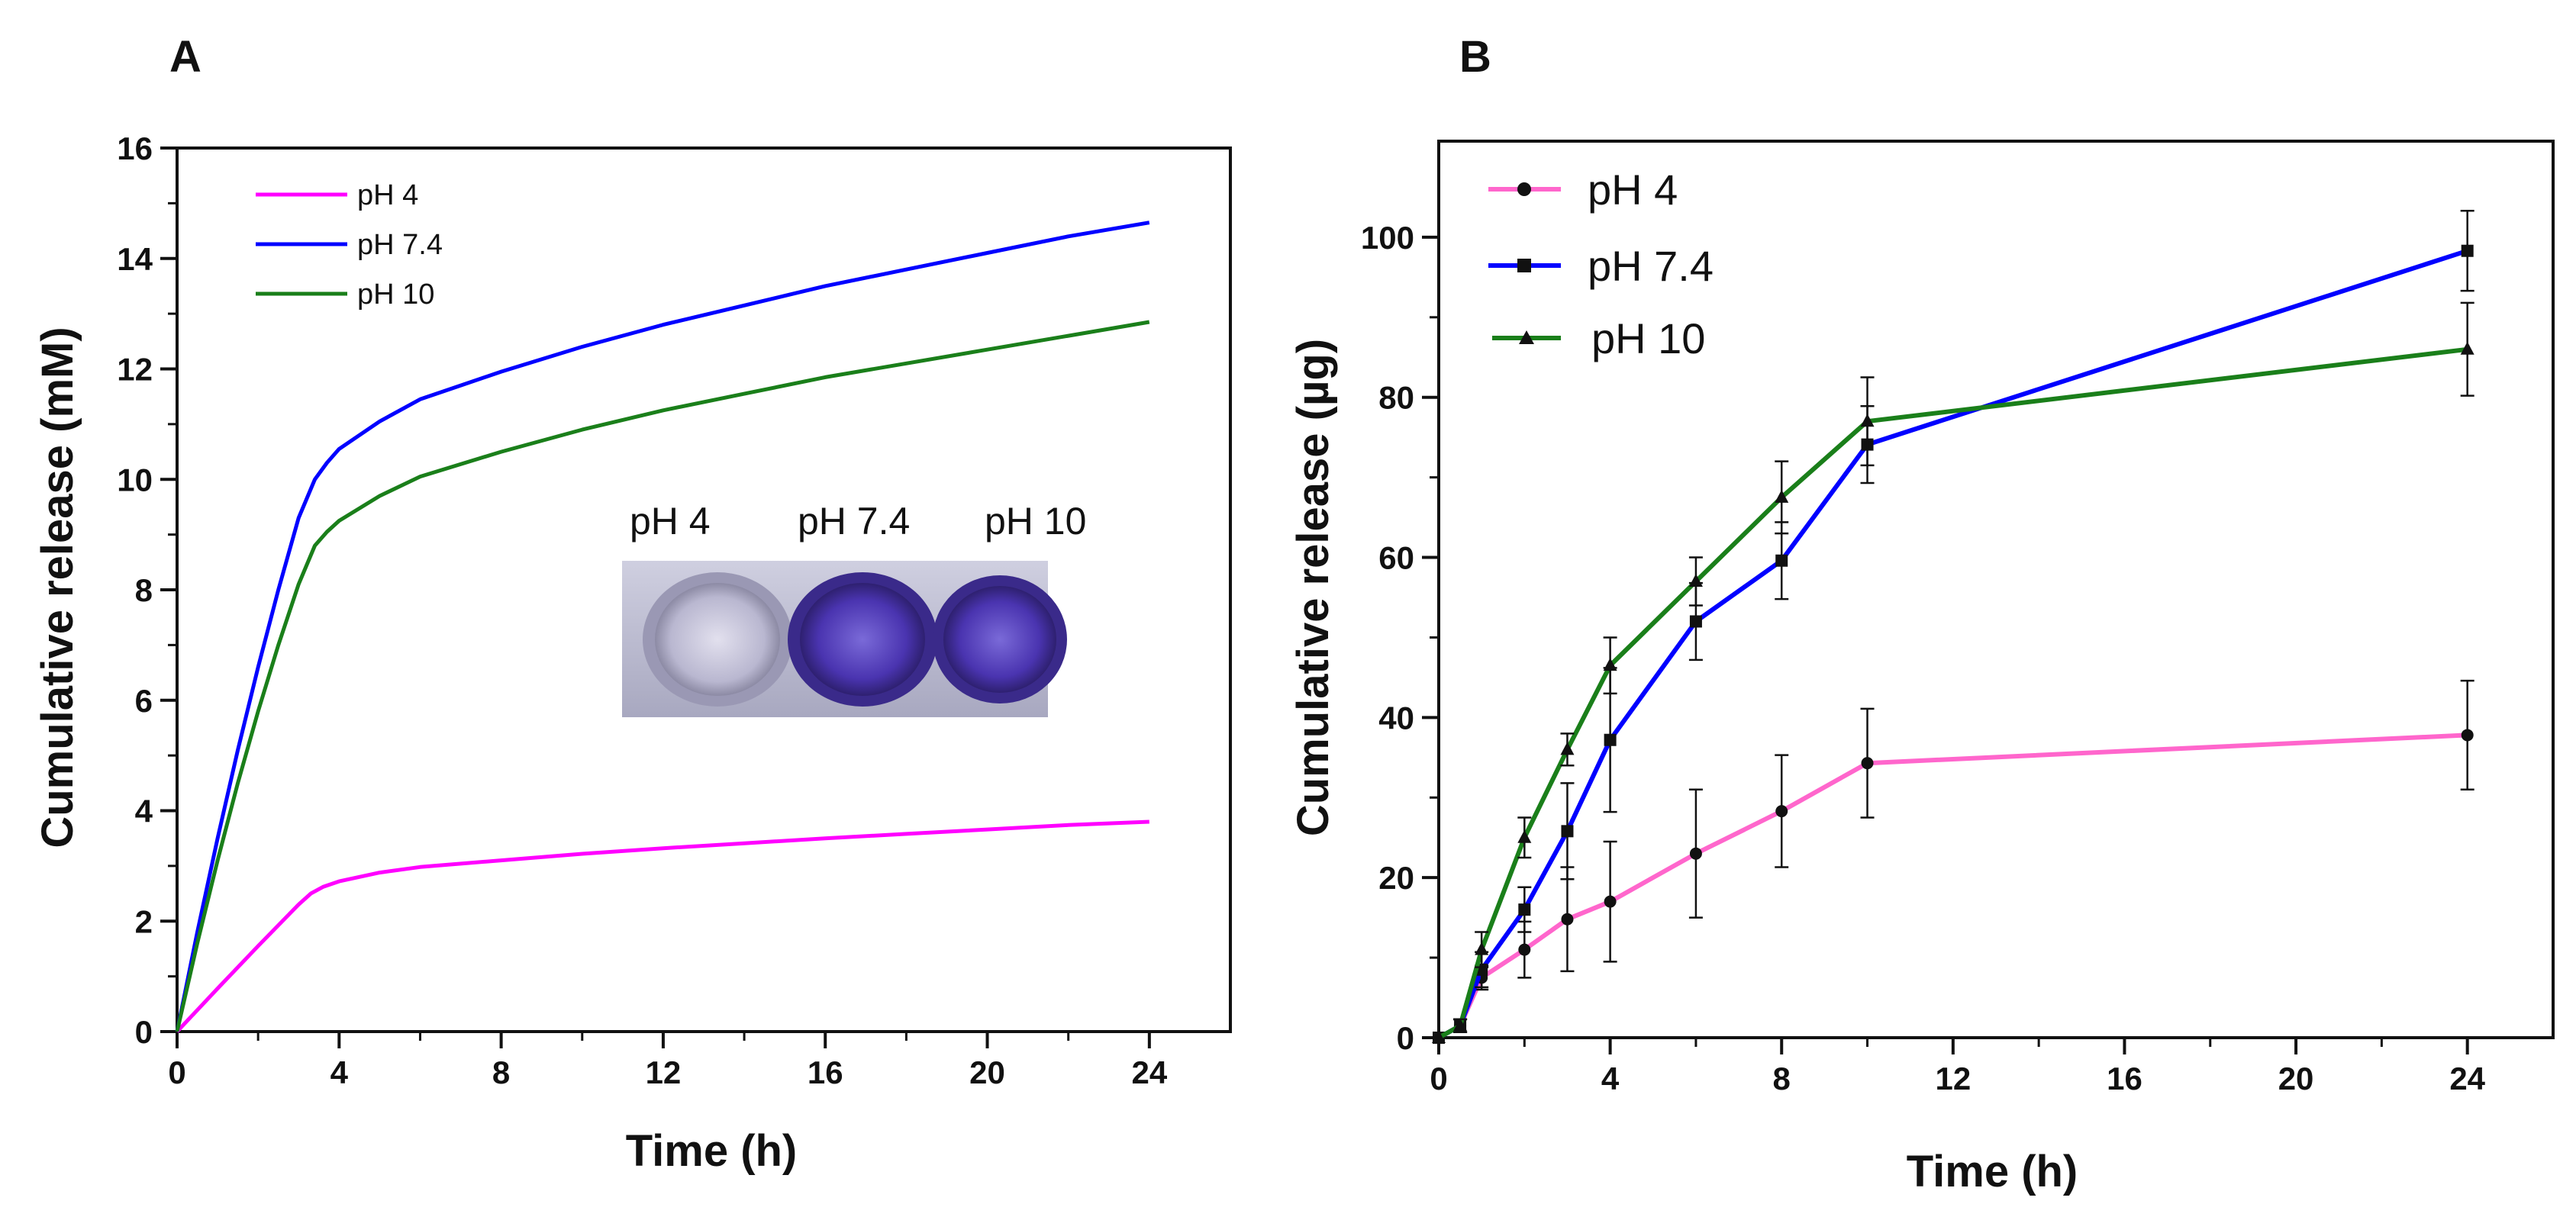 The height and width of the screenshot is (1217, 2576). What do you see at coordinates (1648, 338) in the screenshot?
I see `legend-b-label-ph10: pH 10` at bounding box center [1648, 338].